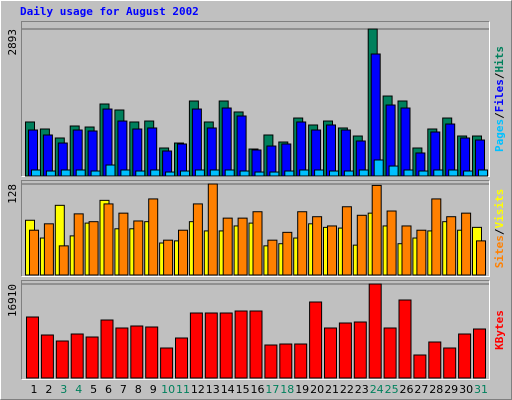 The image size is (512, 400). I want to click on legend-entry: Visits, so click(499, 209).